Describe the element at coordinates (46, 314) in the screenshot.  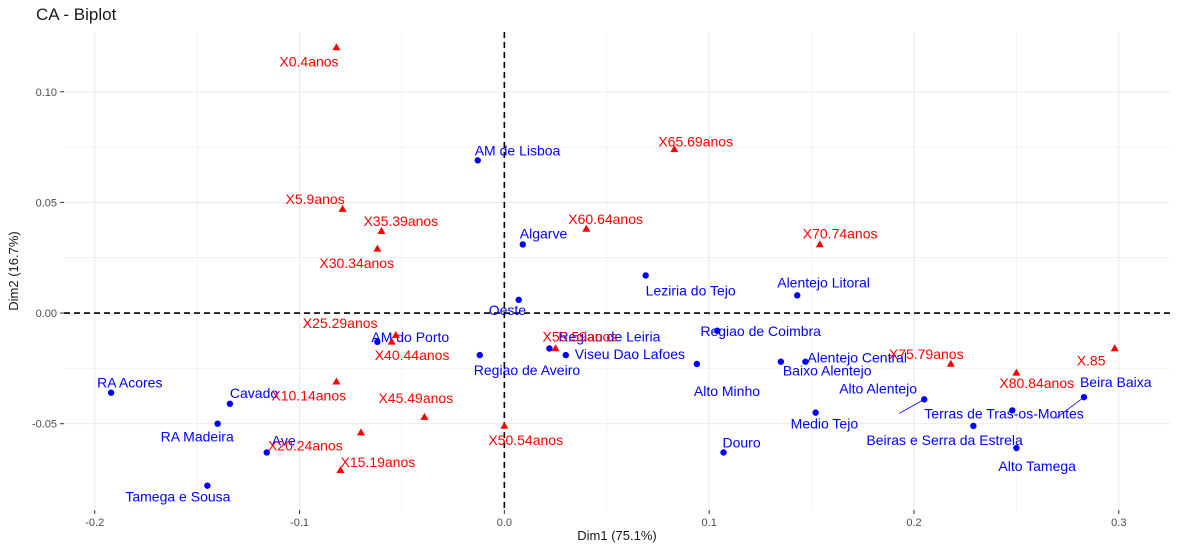
I see `y-tick-label: 0.00` at that location.